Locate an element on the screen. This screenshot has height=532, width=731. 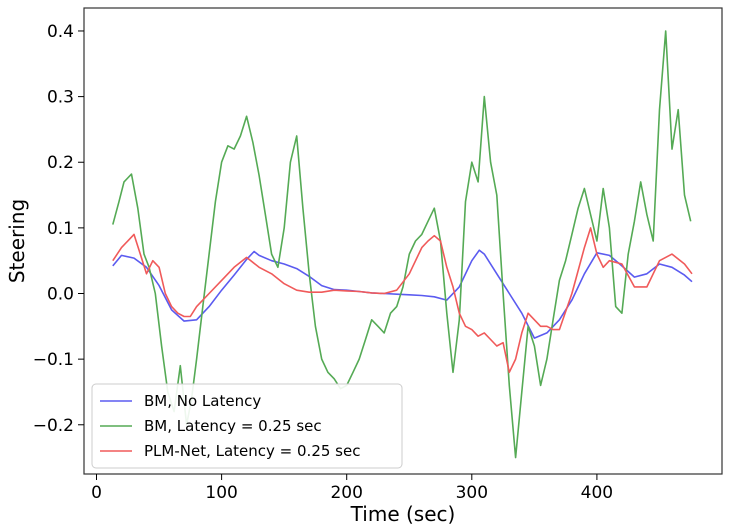
y-axis-label: Steering is located at coordinates (17, 241).